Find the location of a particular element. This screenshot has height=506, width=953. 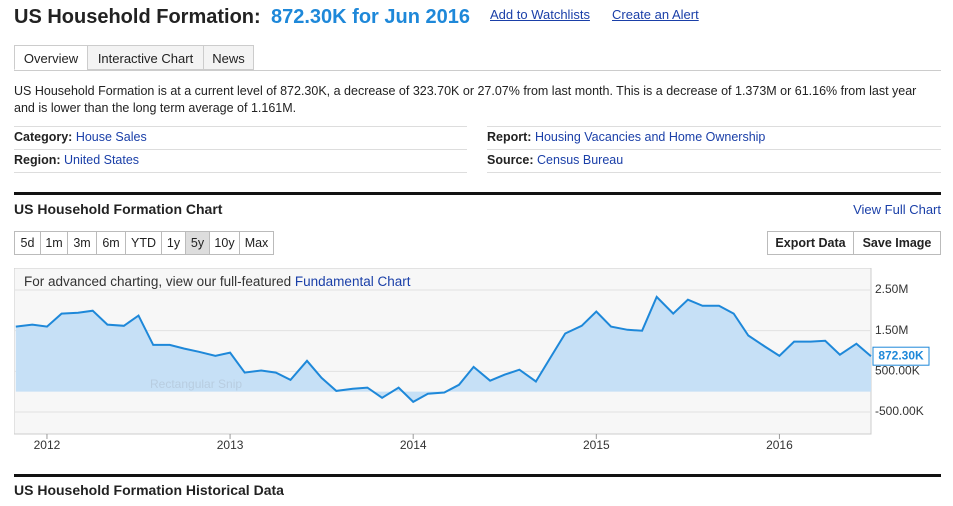

tab: News is located at coordinates (228, 57).